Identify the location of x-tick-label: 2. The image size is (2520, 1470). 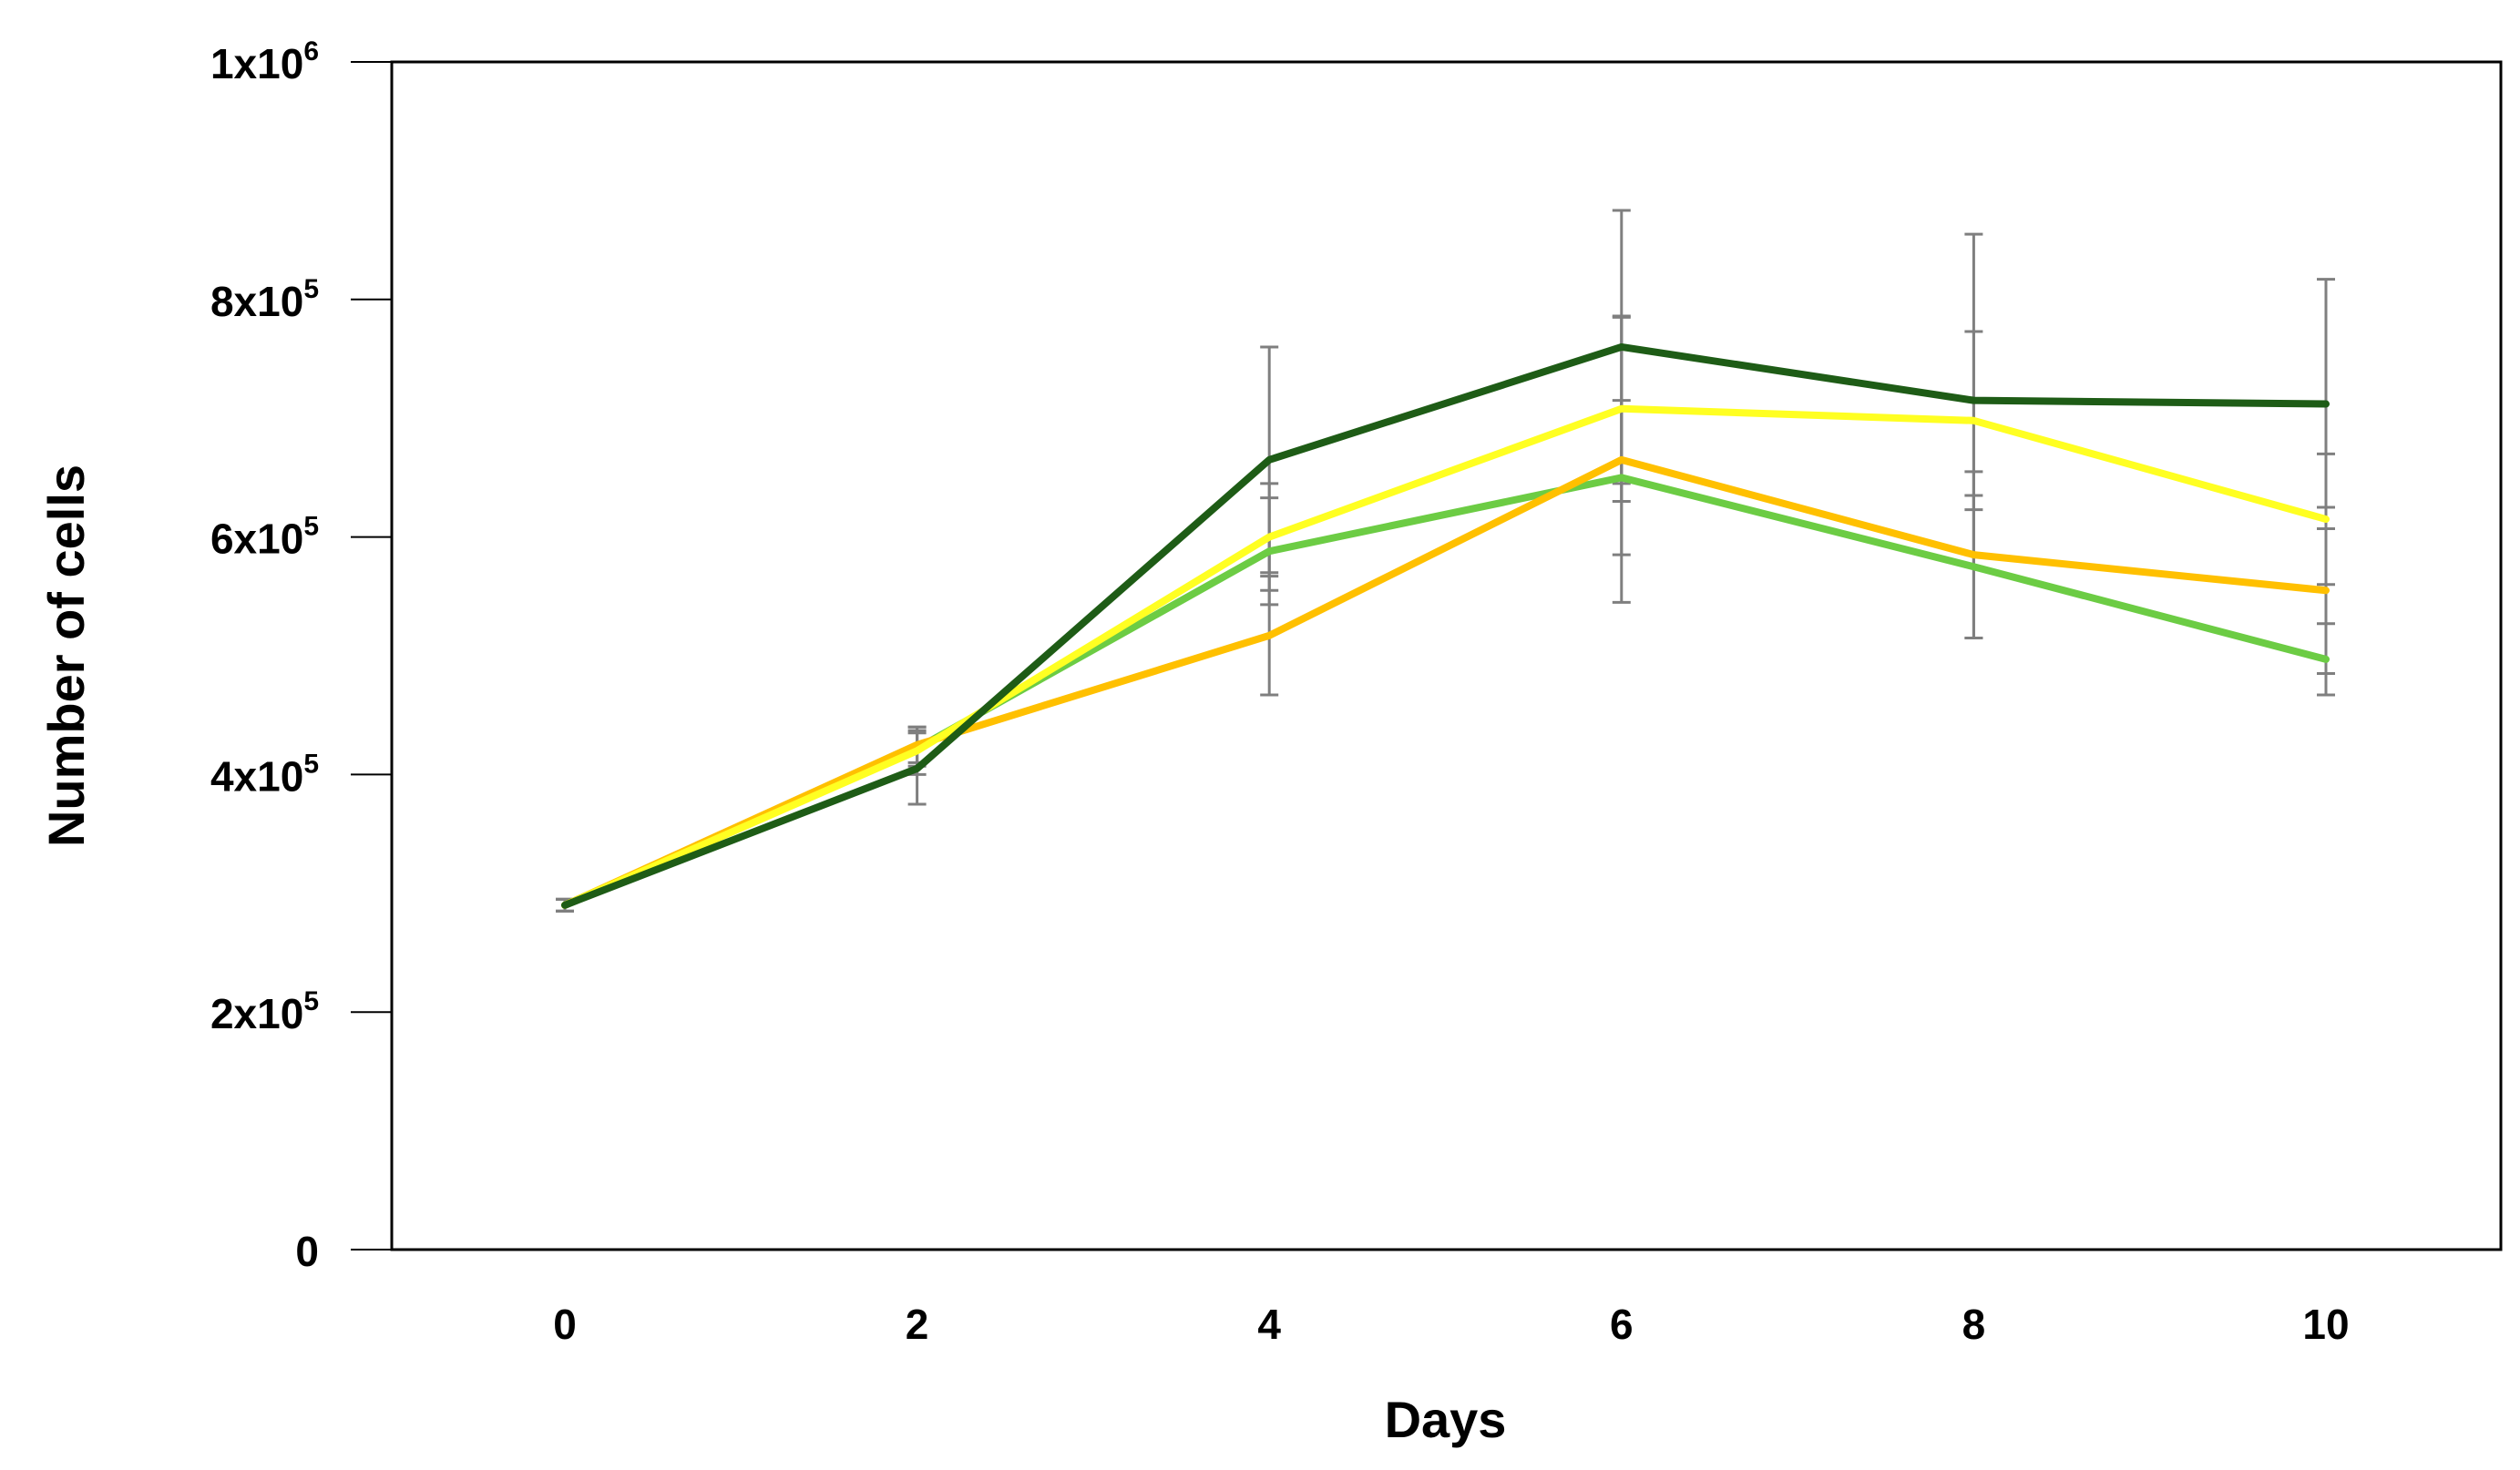
(918, 1324).